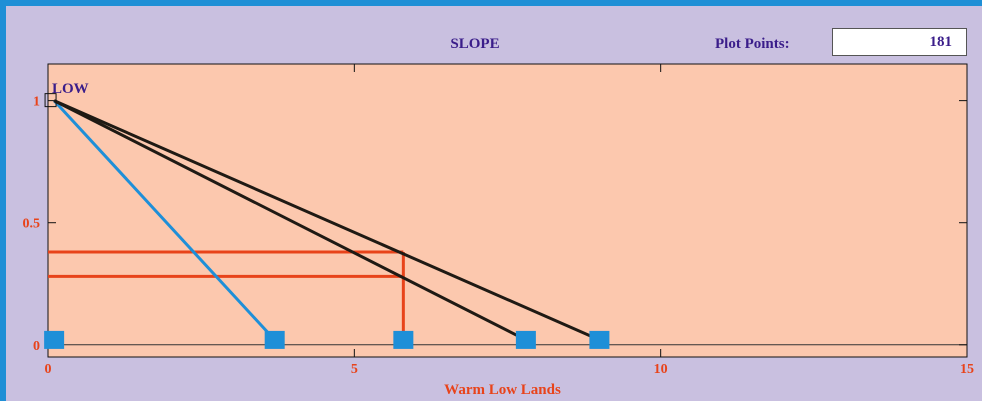  Describe the element at coordinates (48, 369) in the screenshot. I see `x-tick-label: 0` at that location.